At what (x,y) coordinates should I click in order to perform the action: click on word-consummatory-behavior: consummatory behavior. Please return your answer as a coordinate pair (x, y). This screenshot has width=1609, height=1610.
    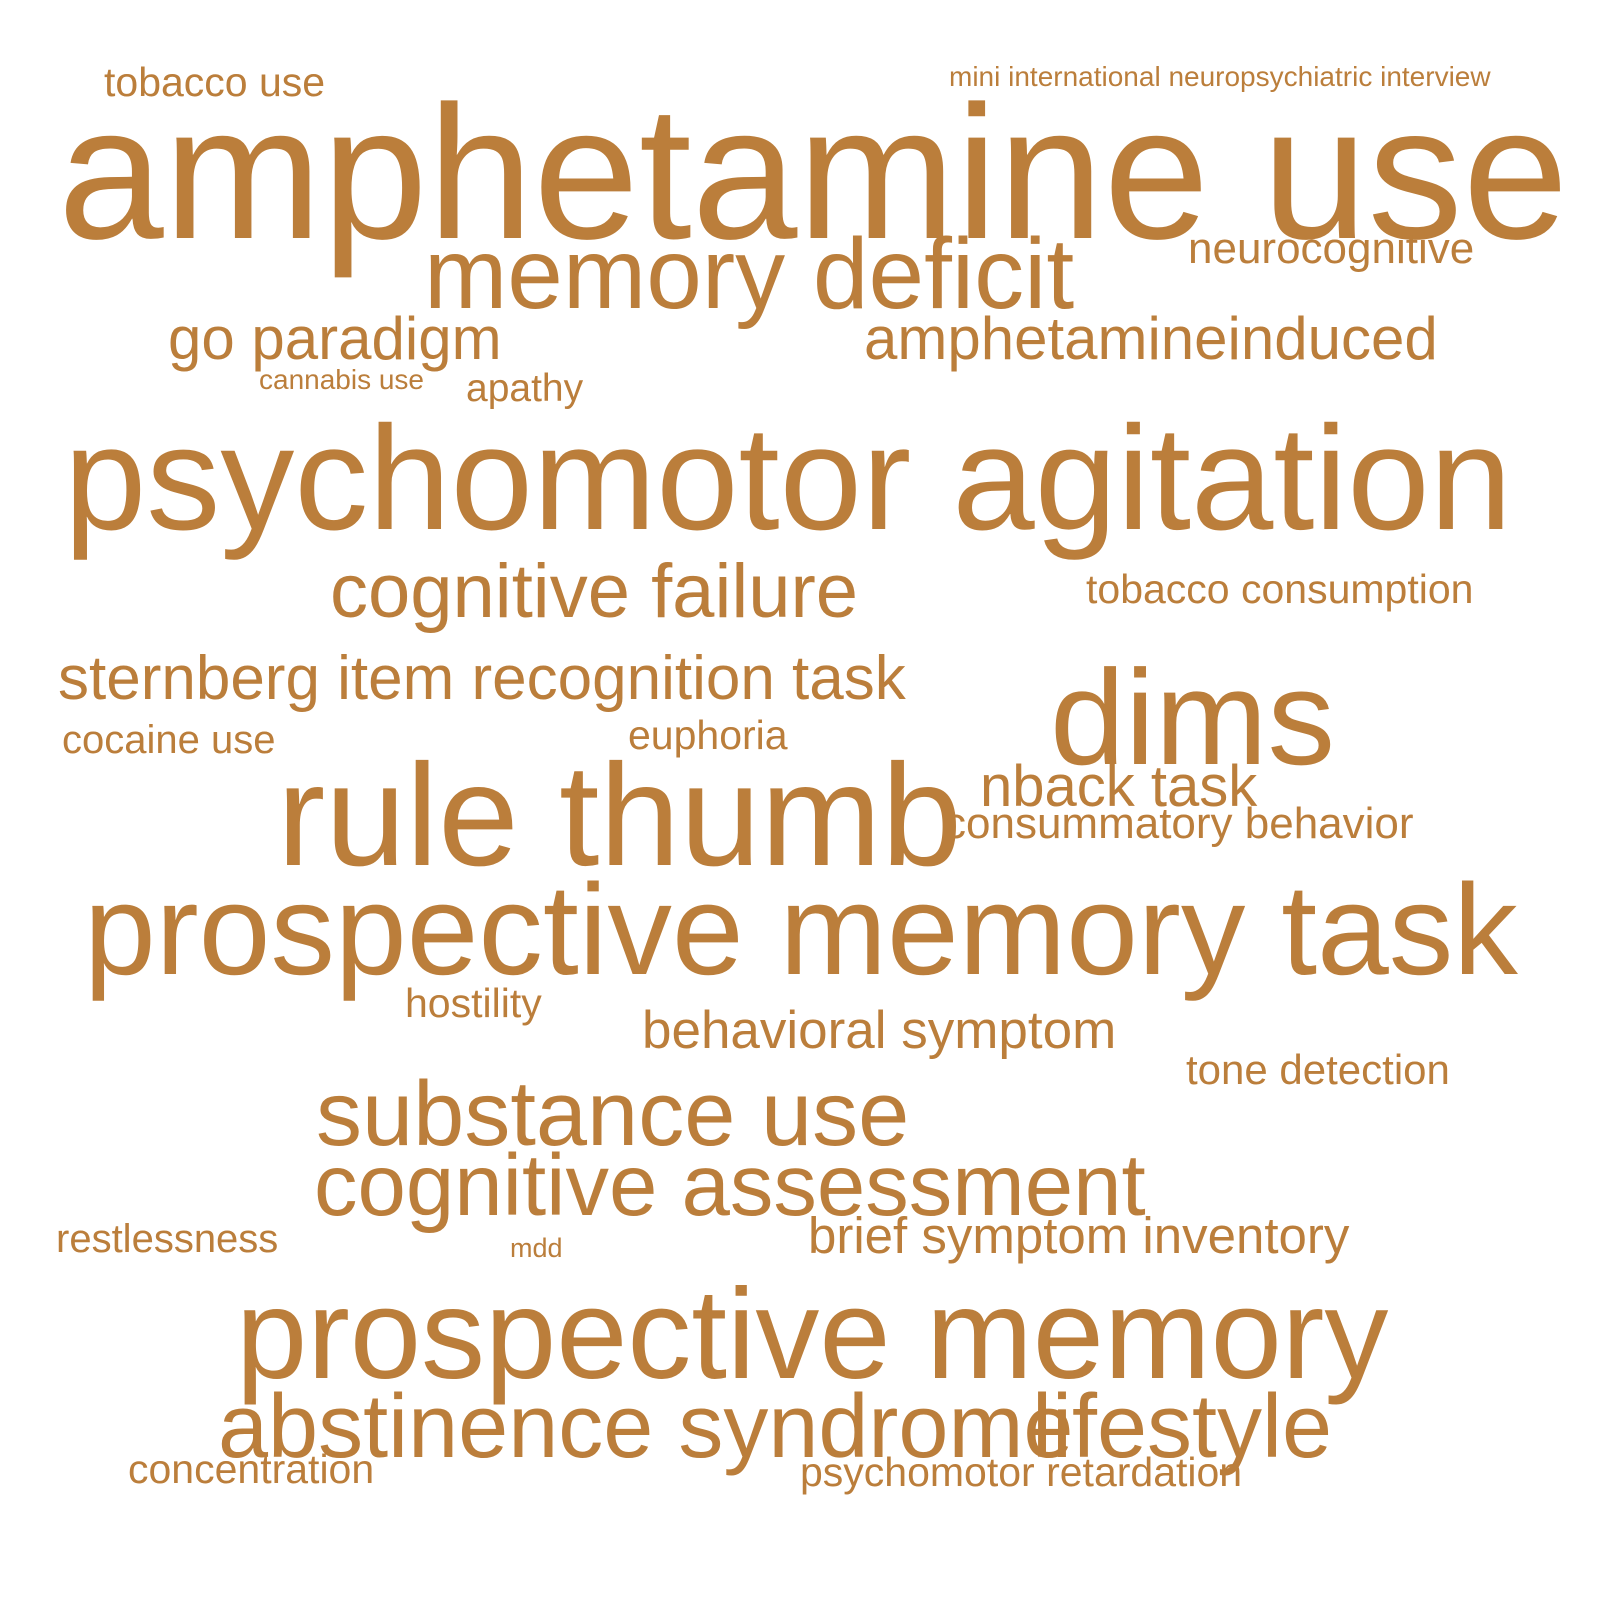
    Looking at the image, I should click on (1179, 823).